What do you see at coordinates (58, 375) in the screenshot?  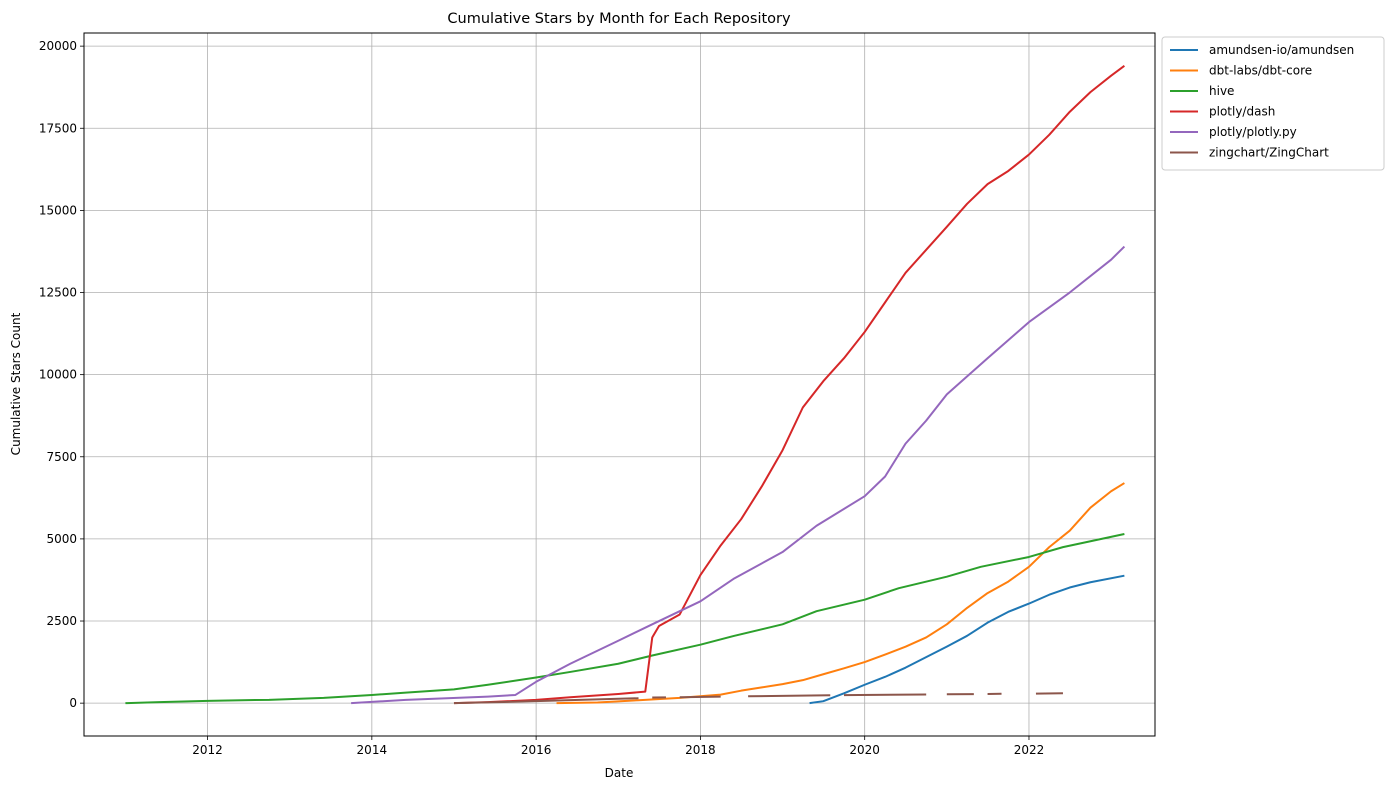 I see `y-tick-label: 10000` at bounding box center [58, 375].